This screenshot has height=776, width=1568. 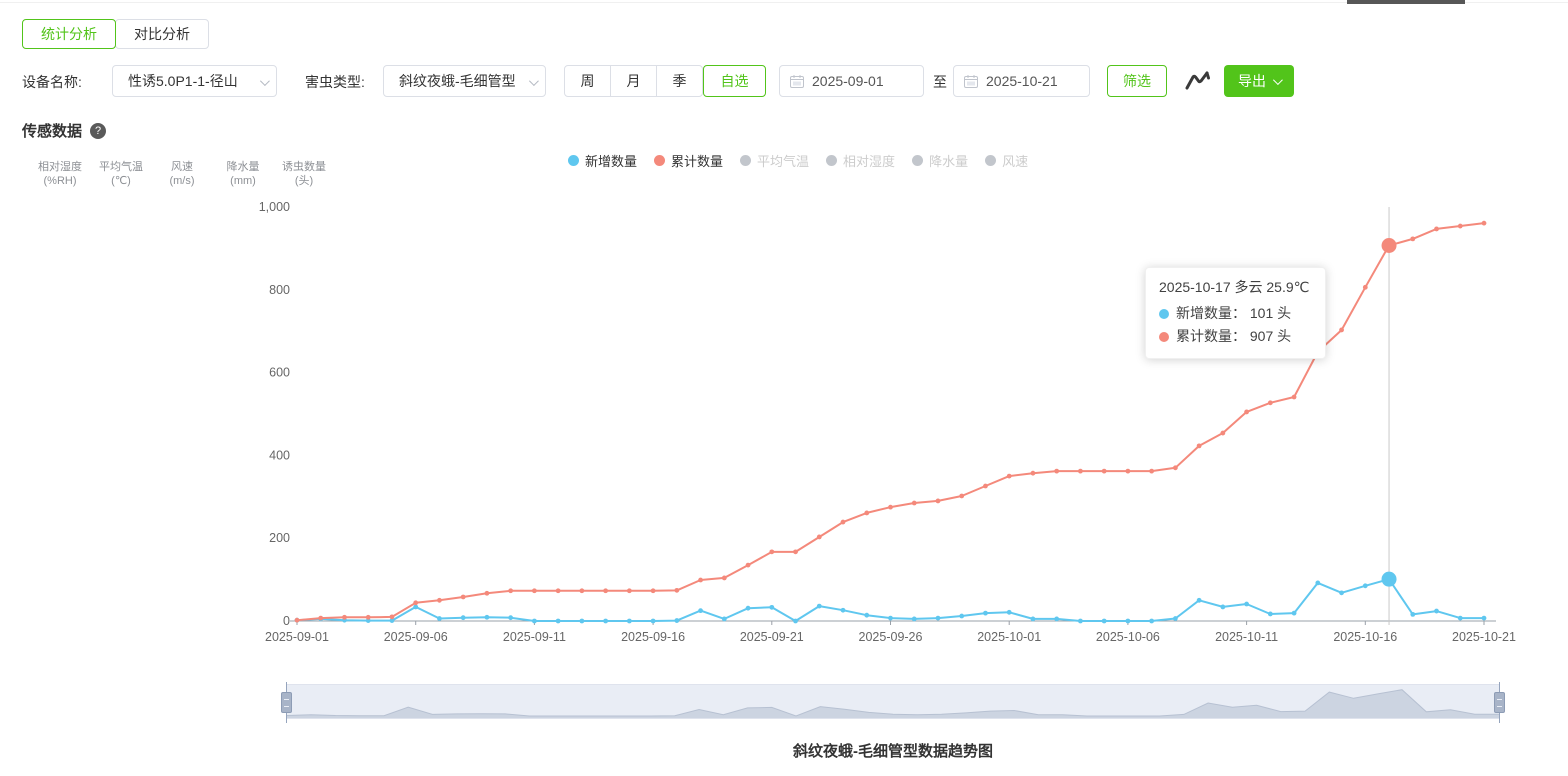 I want to click on period-button-group: 周 月 季, so click(x=633, y=81).